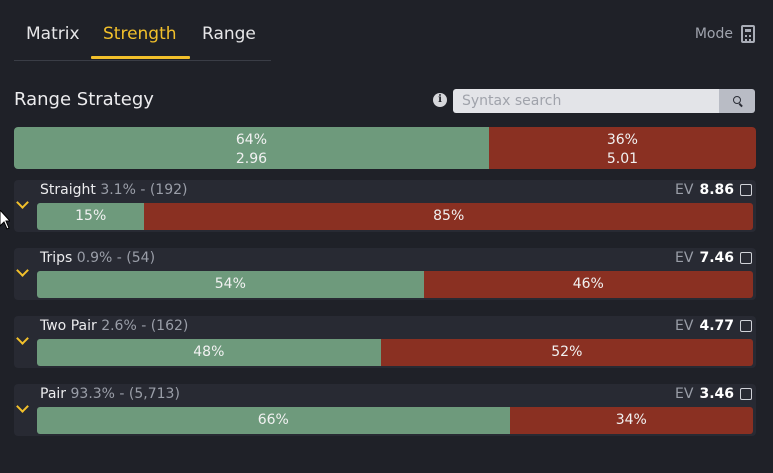 Image resolution: width=773 pixels, height=473 pixels. Describe the element at coordinates (748, 34) in the screenshot. I see `calculator-icon` at that location.